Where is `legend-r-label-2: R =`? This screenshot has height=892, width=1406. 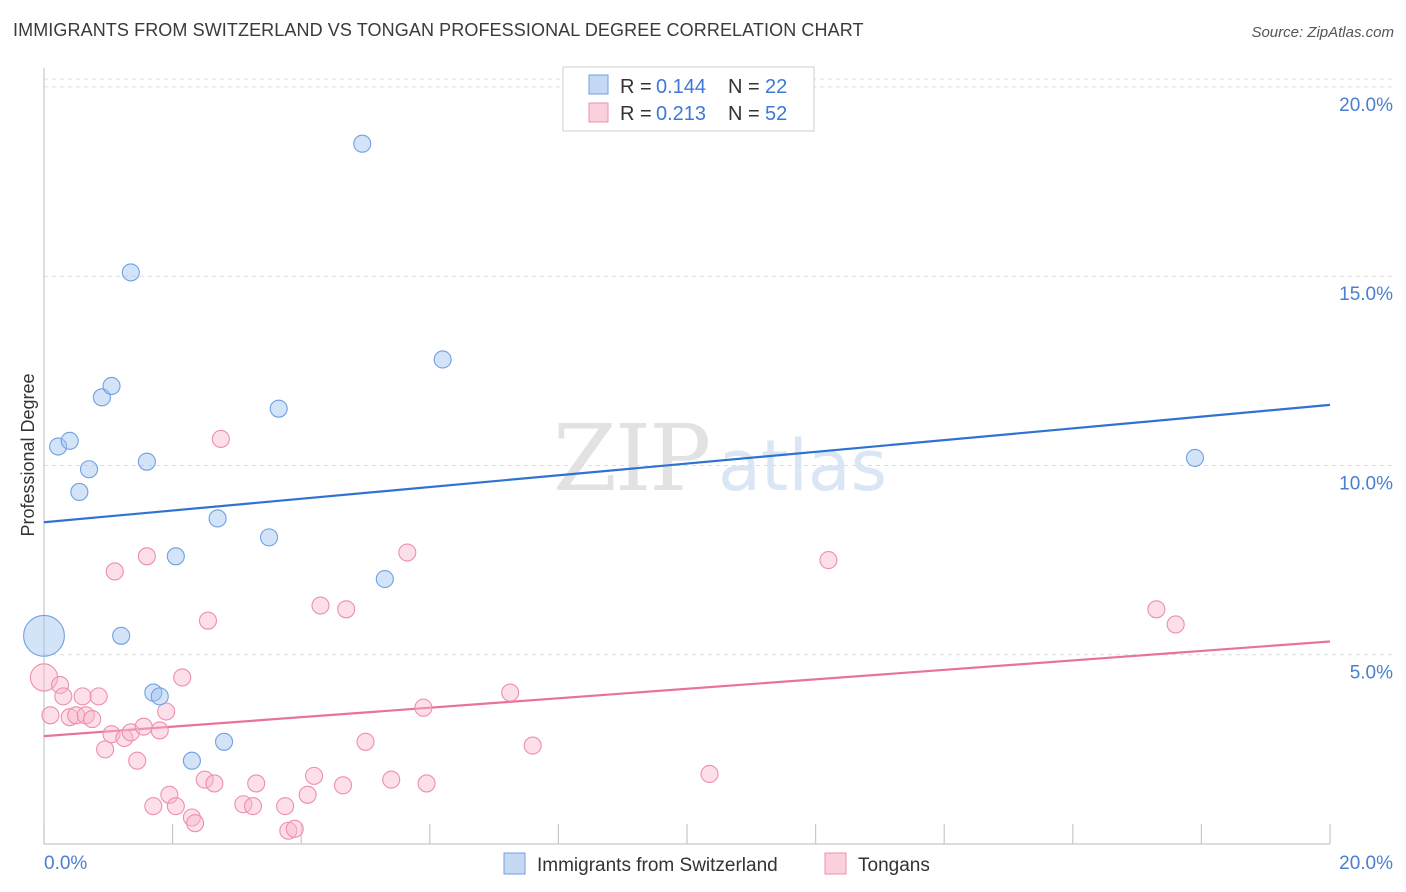
legend-r-label-2: R = is located at coordinates (636, 114).